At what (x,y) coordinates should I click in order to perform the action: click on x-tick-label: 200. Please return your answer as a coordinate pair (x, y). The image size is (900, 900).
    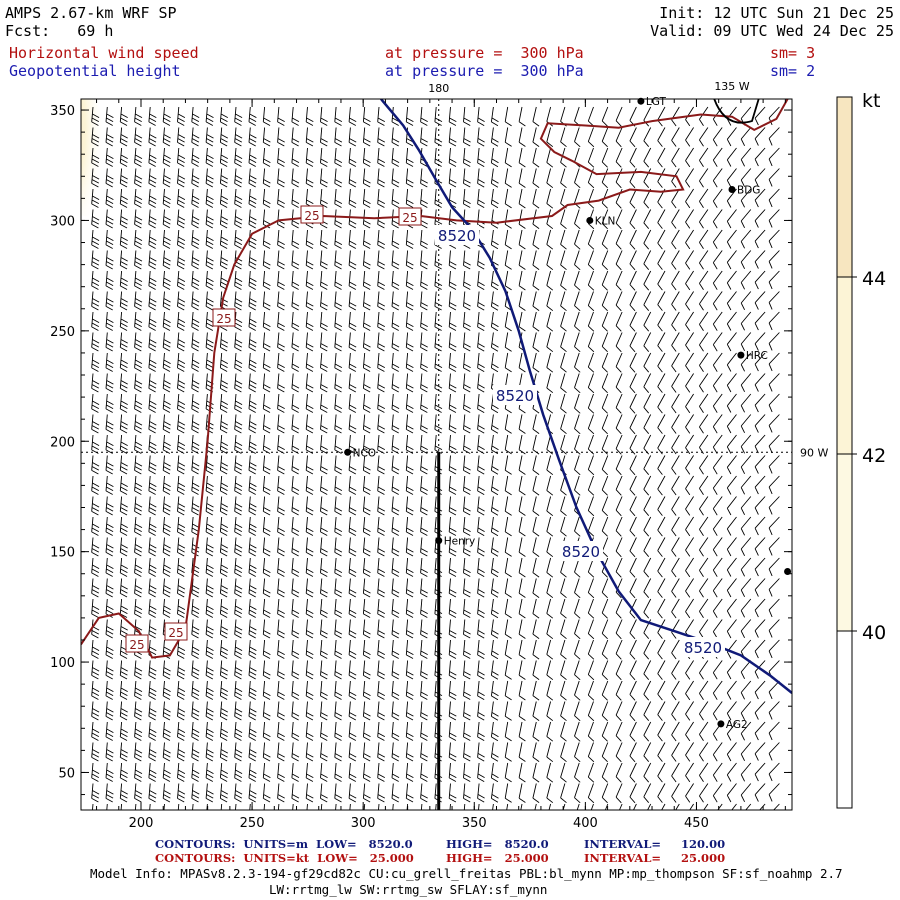
    Looking at the image, I should click on (141, 823).